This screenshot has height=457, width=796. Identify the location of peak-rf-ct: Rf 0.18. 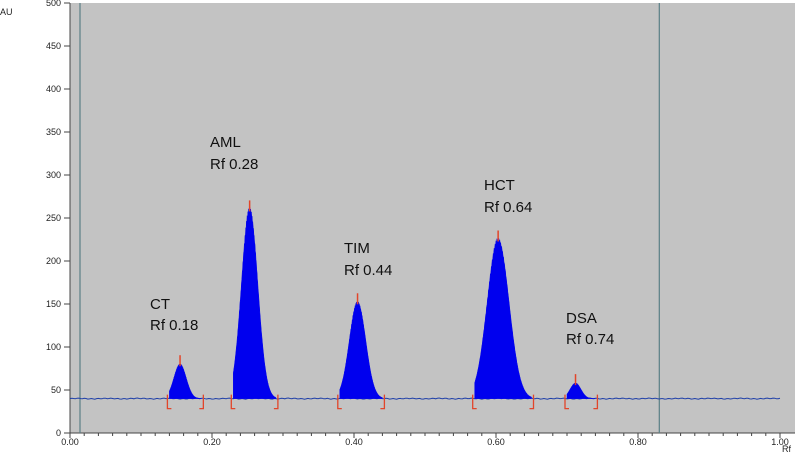
(174, 325).